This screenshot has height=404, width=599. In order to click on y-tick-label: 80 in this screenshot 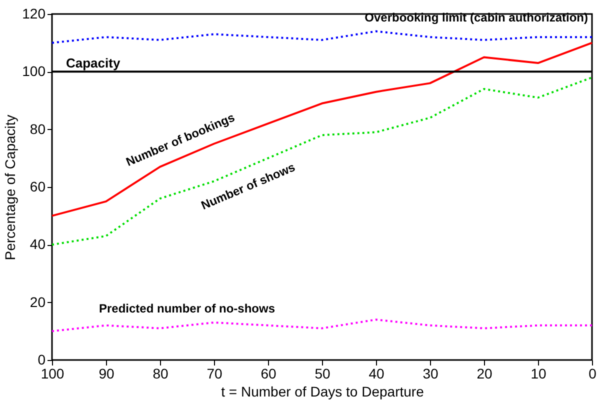, I will do `click(38, 128)`.